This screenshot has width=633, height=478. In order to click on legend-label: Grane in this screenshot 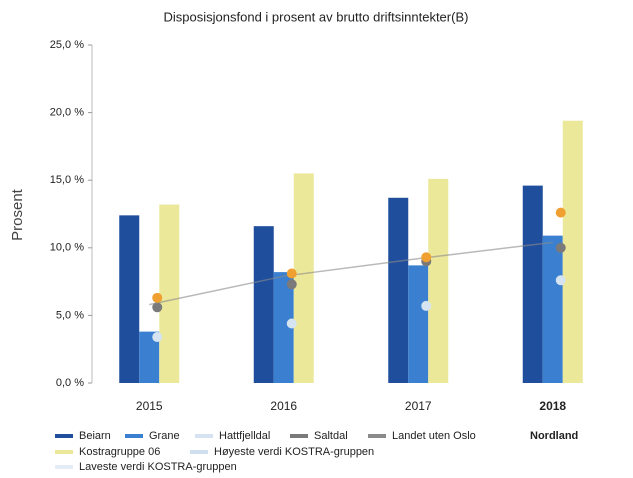, I will do `click(164, 436)`.